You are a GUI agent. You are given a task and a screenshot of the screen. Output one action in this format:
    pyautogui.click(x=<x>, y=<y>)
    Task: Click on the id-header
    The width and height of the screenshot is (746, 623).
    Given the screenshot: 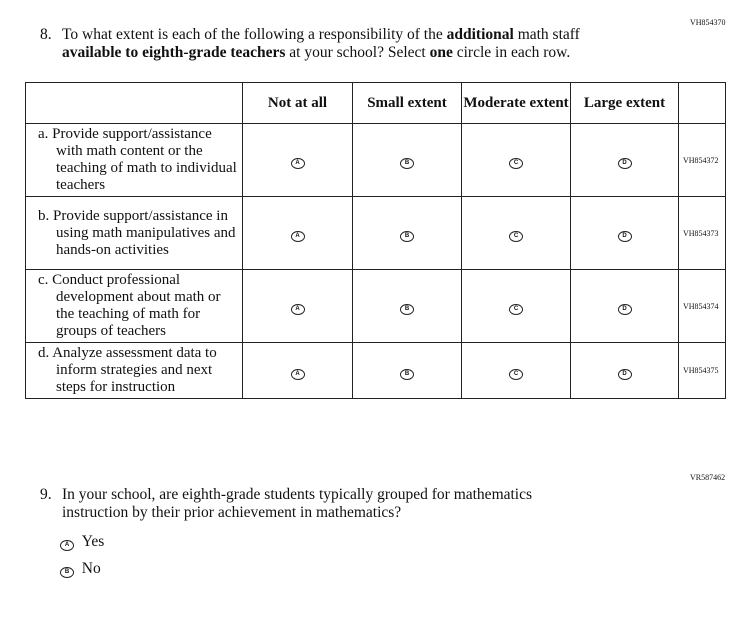 What is the action you would take?
    pyautogui.click(x=702, y=103)
    